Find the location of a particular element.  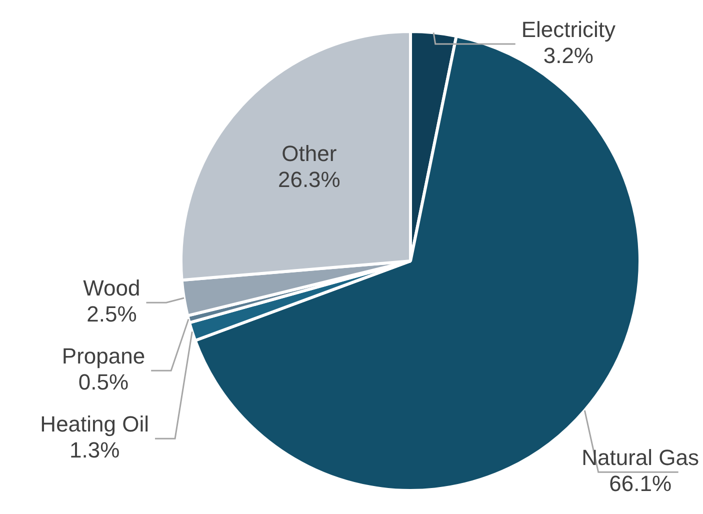

slice-label: Propane is located at coordinates (104, 356).